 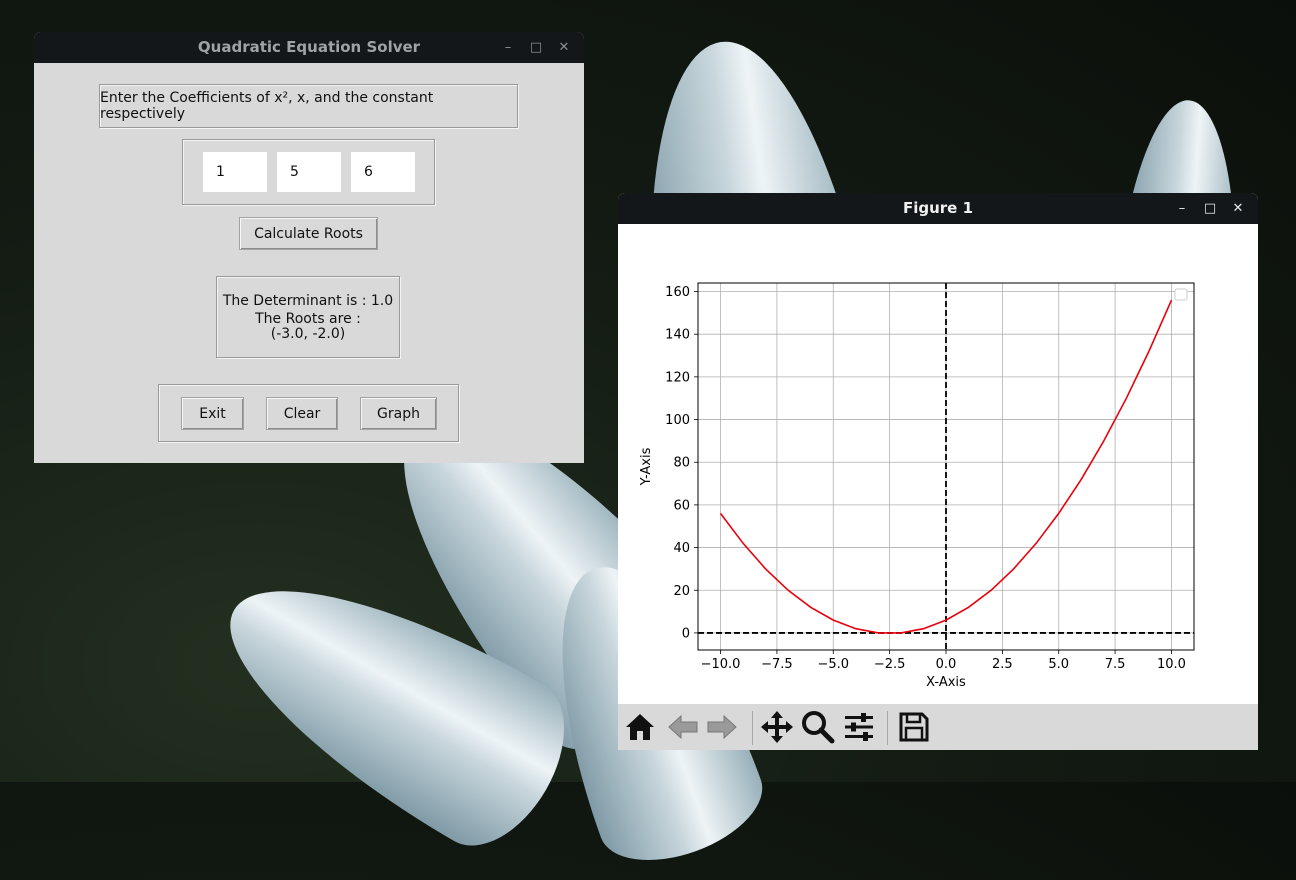 I want to click on solver-window-title: Quadratic Equation Solver, so click(x=309, y=47).